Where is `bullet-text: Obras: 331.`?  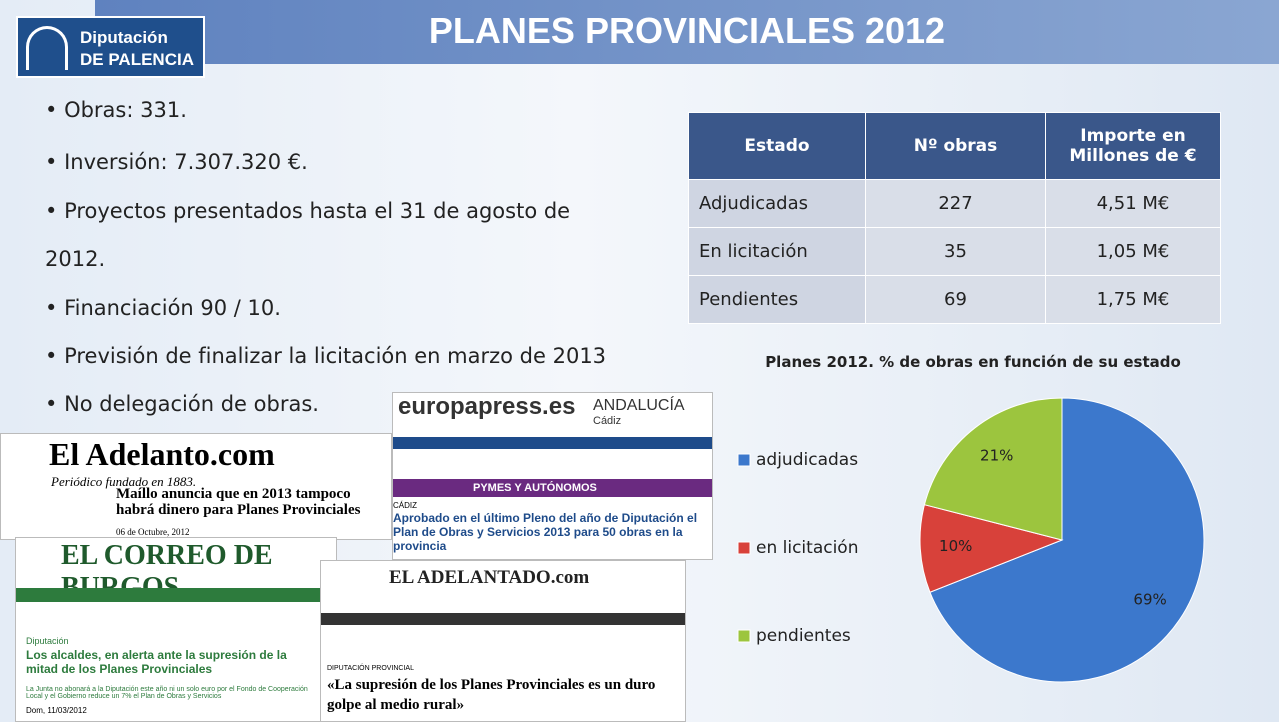 bullet-text: Obras: 331. is located at coordinates (125, 110).